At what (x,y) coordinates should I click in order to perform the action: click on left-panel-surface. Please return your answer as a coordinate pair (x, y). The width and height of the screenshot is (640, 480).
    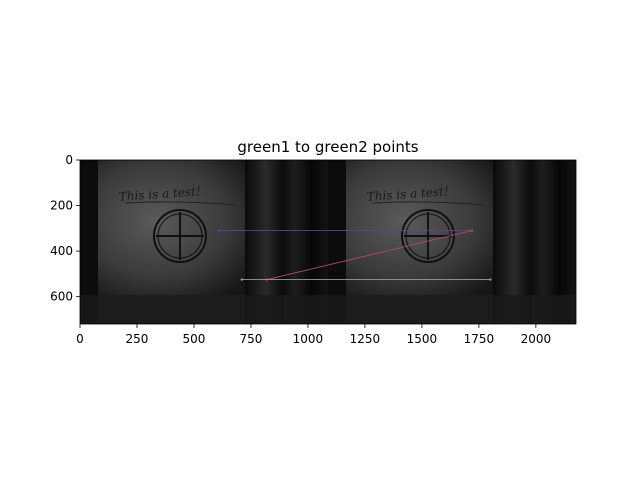
    Looking at the image, I should click on (165, 227).